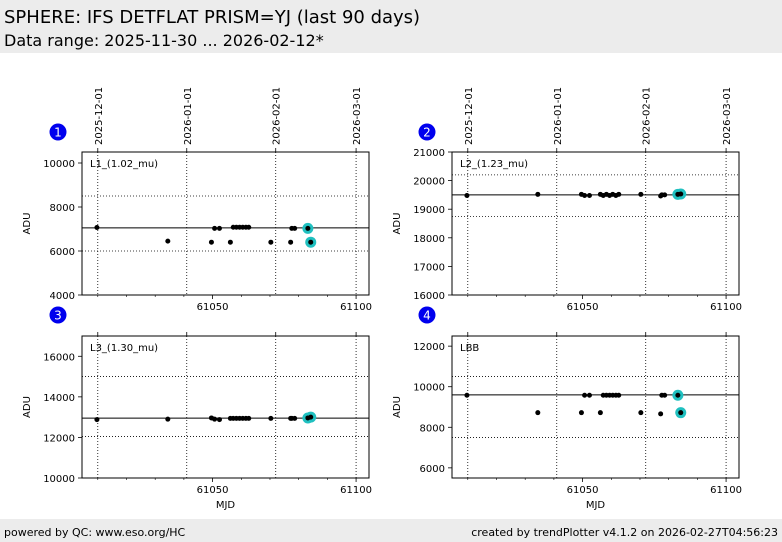 This screenshot has height=542, width=782. What do you see at coordinates (429, 210) in the screenshot?
I see `y-tick-label: 19000` at bounding box center [429, 210].